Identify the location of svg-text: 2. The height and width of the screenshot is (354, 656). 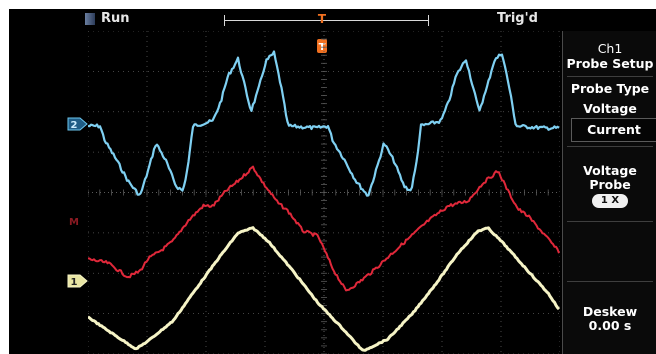
(74, 125).